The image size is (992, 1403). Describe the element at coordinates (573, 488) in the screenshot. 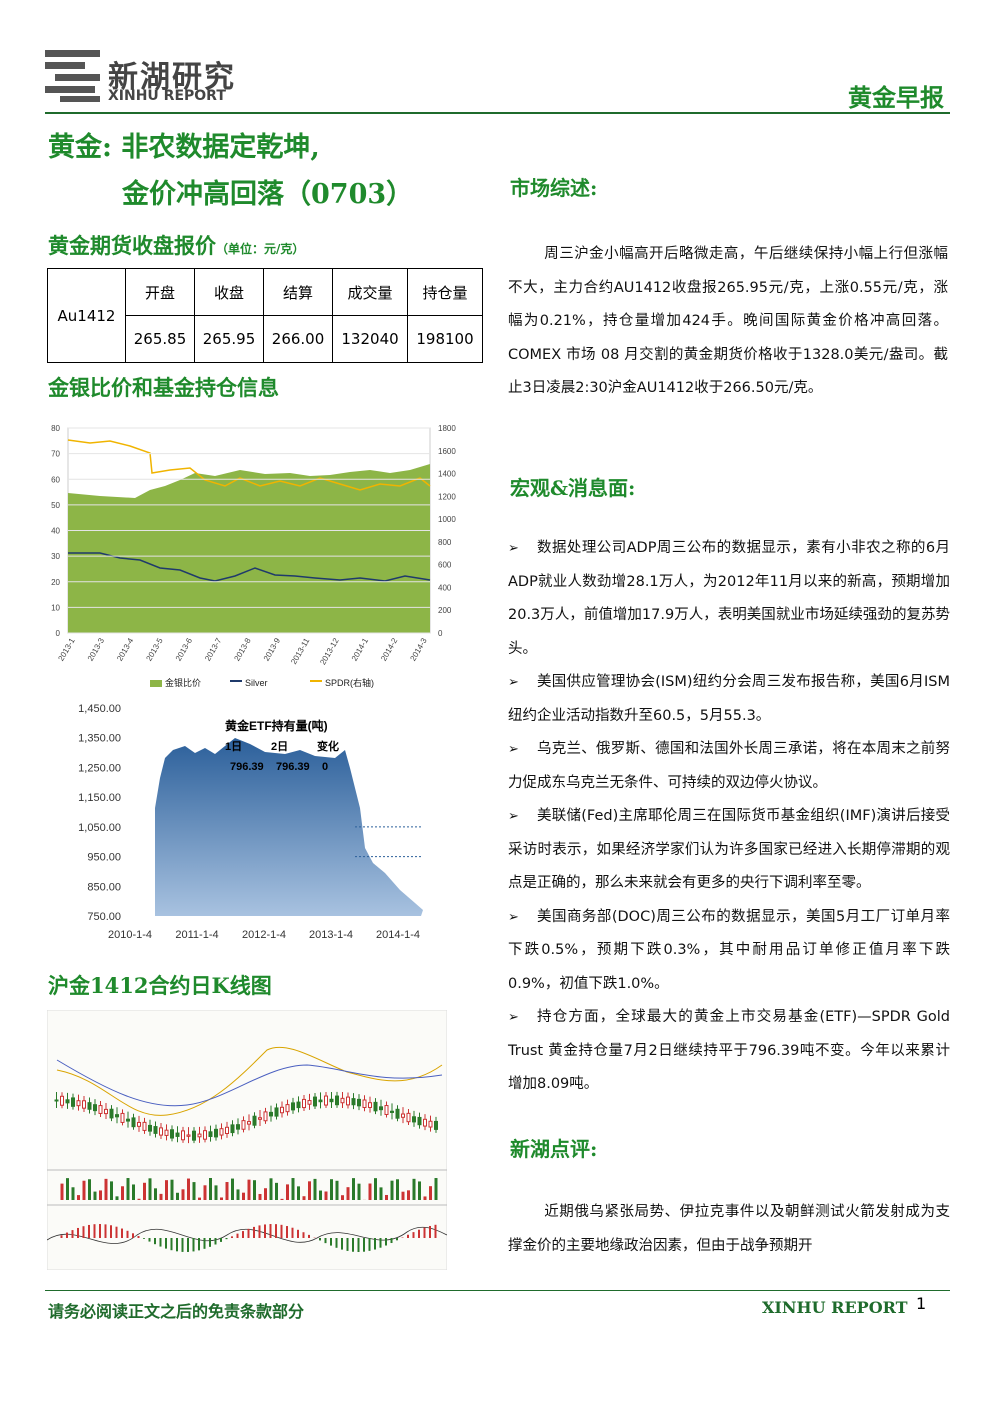

I see `macro-heading: 宏观&消息面:` at that location.